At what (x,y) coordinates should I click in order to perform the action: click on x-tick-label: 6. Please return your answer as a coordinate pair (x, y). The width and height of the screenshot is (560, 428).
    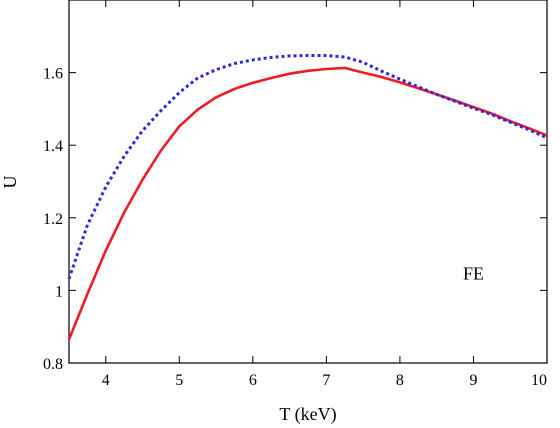
    Looking at the image, I should click on (253, 380).